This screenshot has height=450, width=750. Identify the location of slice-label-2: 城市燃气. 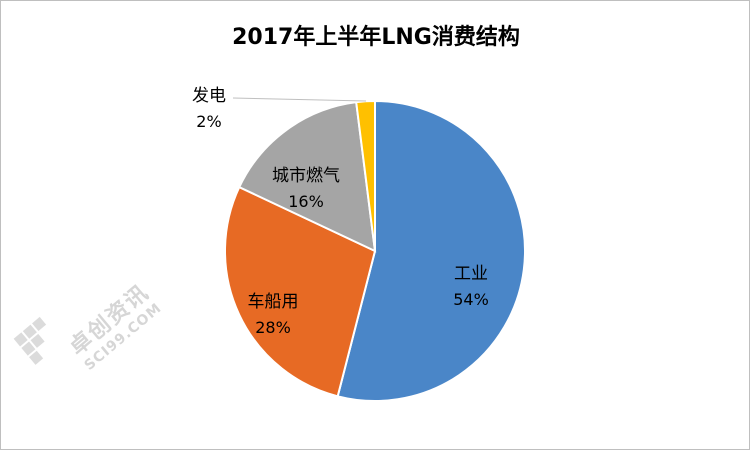
(306, 176).